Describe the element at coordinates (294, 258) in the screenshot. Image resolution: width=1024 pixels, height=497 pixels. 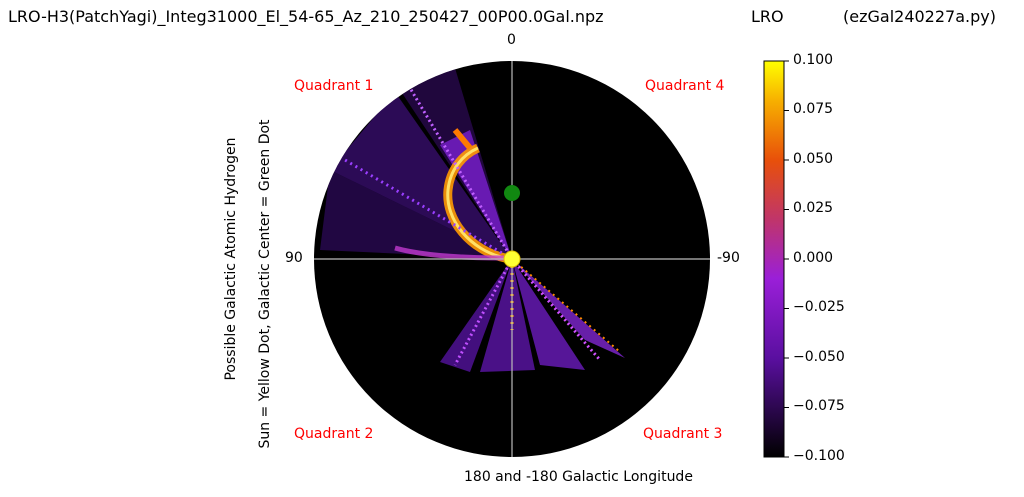
I see `angle-label-left: 90` at that location.